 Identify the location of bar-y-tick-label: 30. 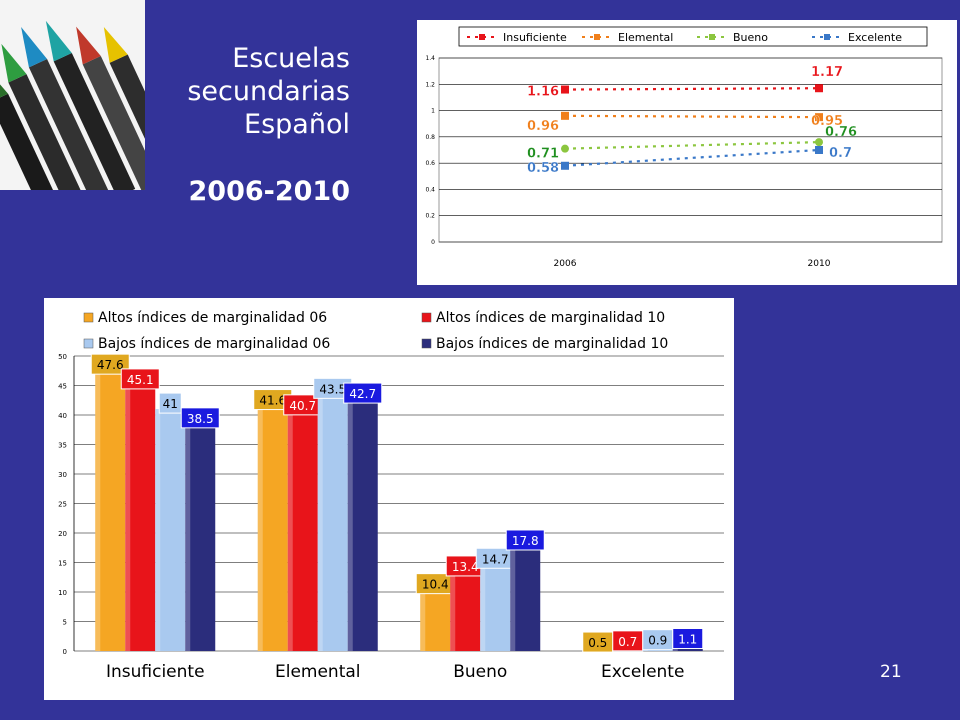
(62, 475).